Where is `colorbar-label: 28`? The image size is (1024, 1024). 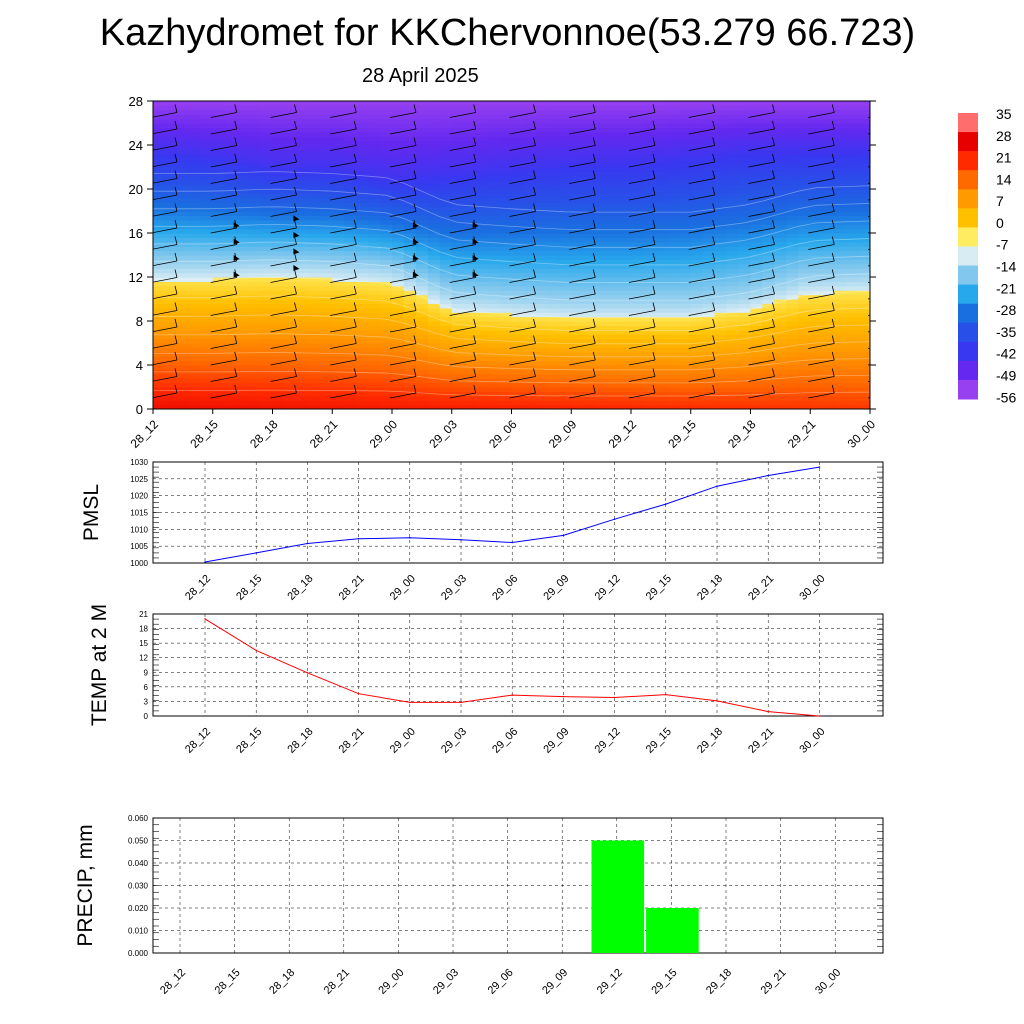
colorbar-label: 28 is located at coordinates (1004, 136).